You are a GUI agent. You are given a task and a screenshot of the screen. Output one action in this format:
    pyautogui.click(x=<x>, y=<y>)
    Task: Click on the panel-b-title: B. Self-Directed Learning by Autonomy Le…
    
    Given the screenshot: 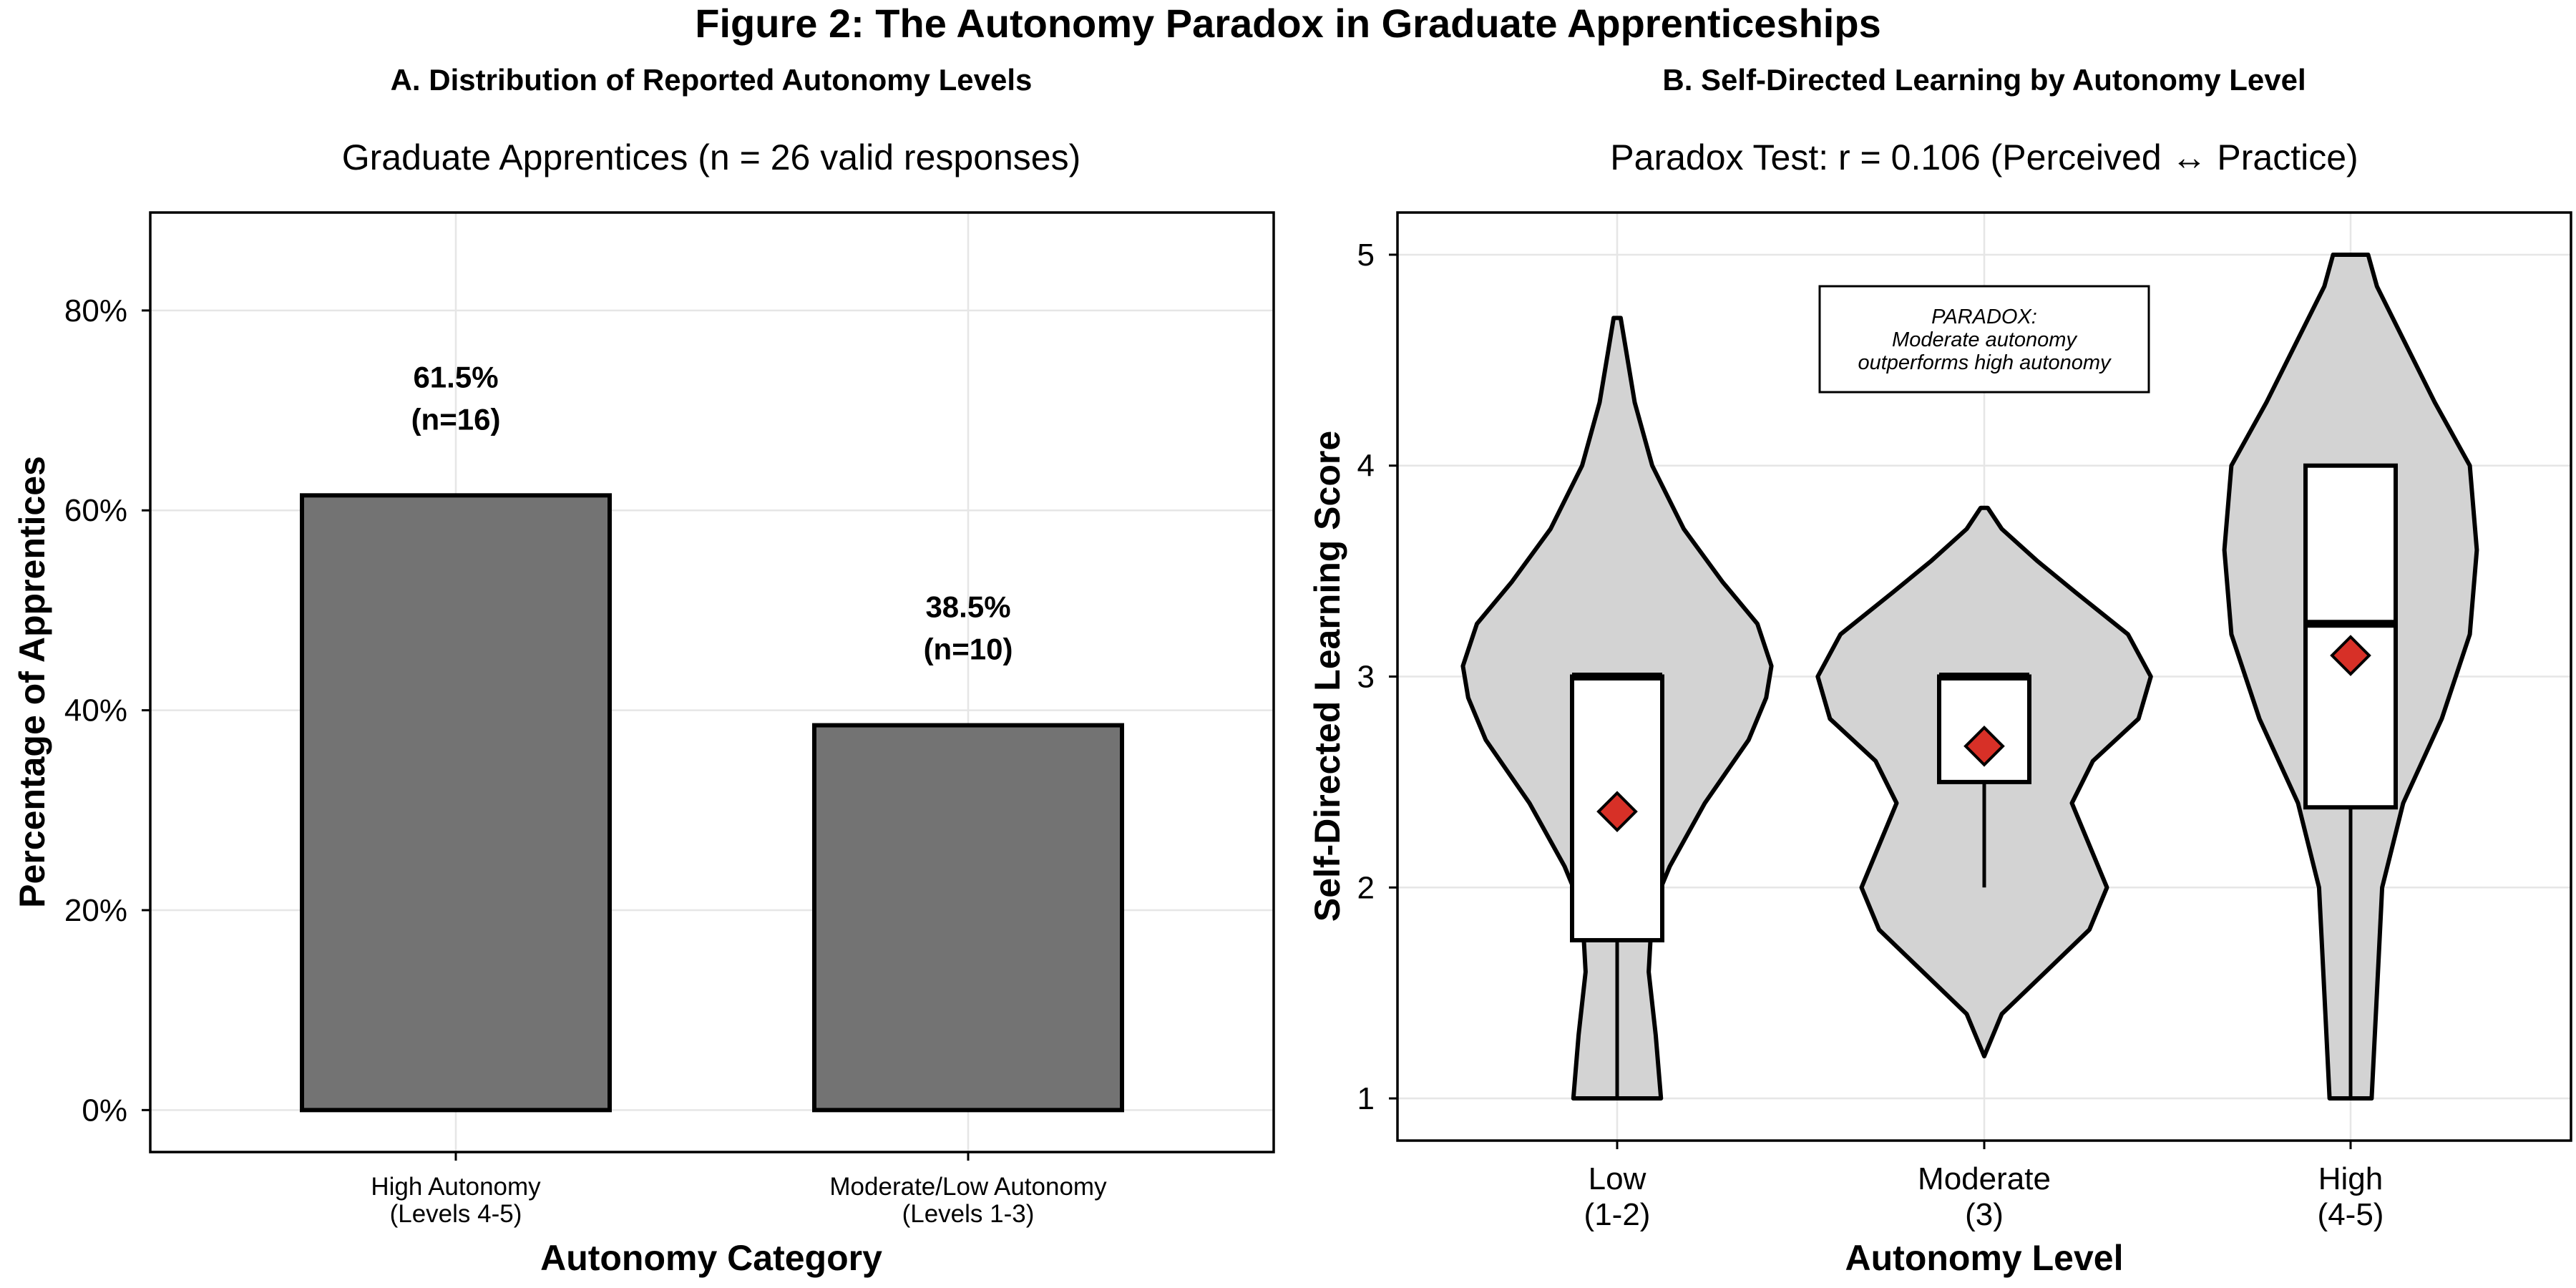 What is the action you would take?
    pyautogui.click(x=1984, y=80)
    